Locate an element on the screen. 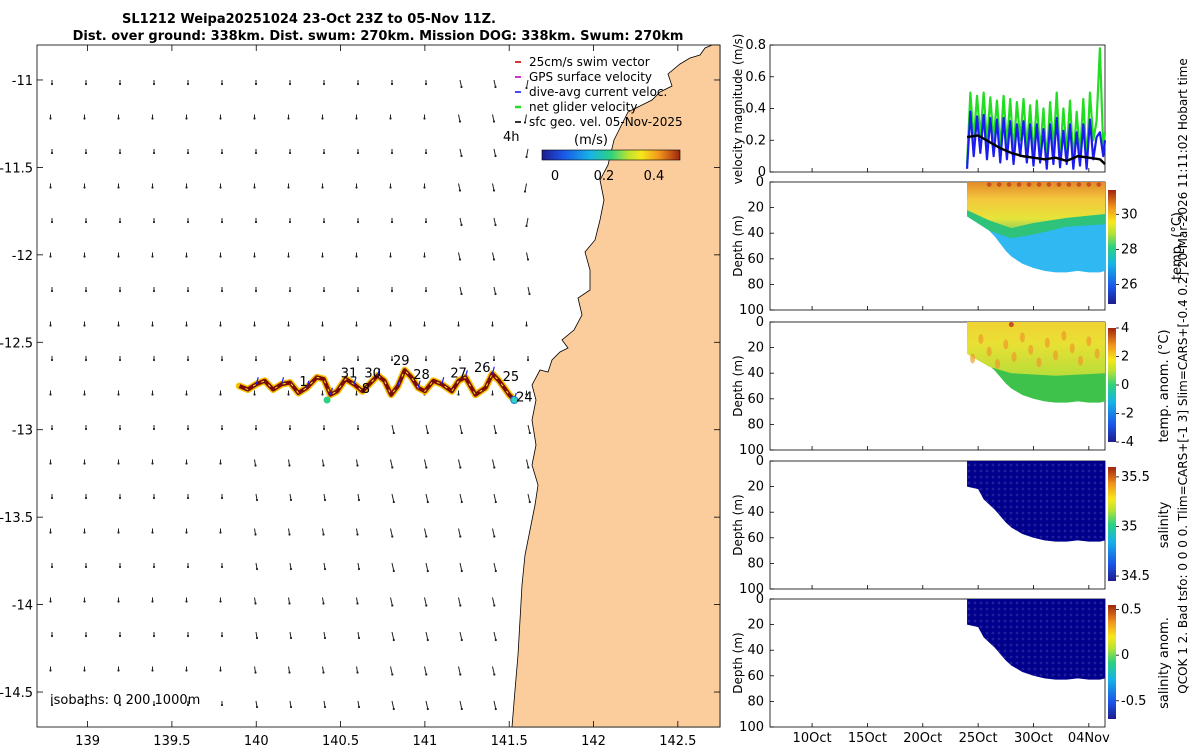  temperature-anomaly-ylabel: Depth (m) is located at coordinates (738, 385).